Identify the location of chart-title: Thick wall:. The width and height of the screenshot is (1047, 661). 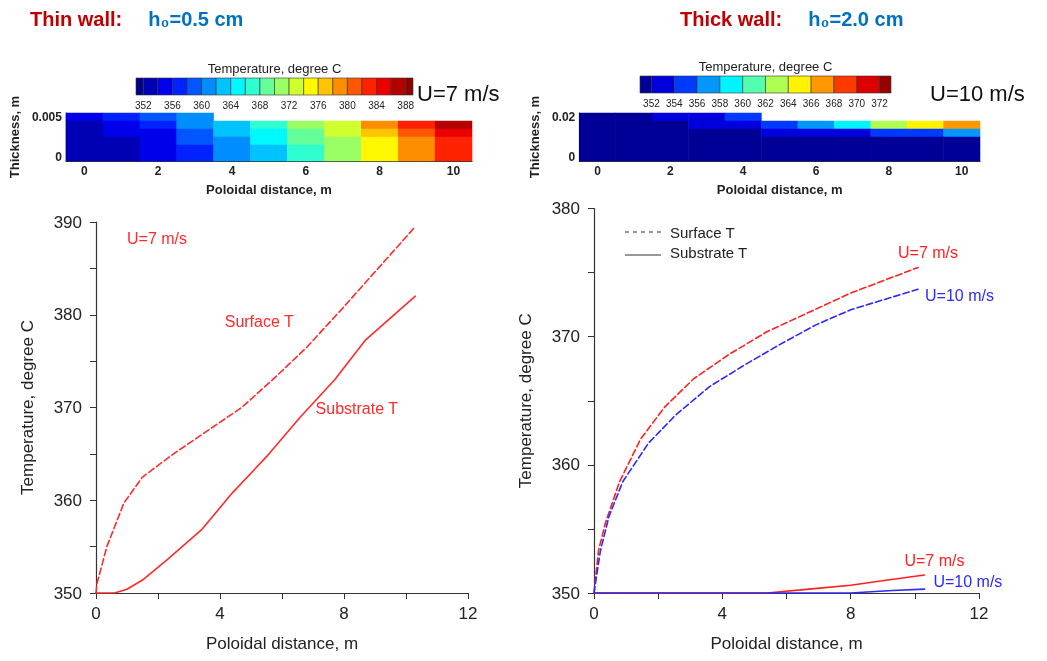
(731, 19).